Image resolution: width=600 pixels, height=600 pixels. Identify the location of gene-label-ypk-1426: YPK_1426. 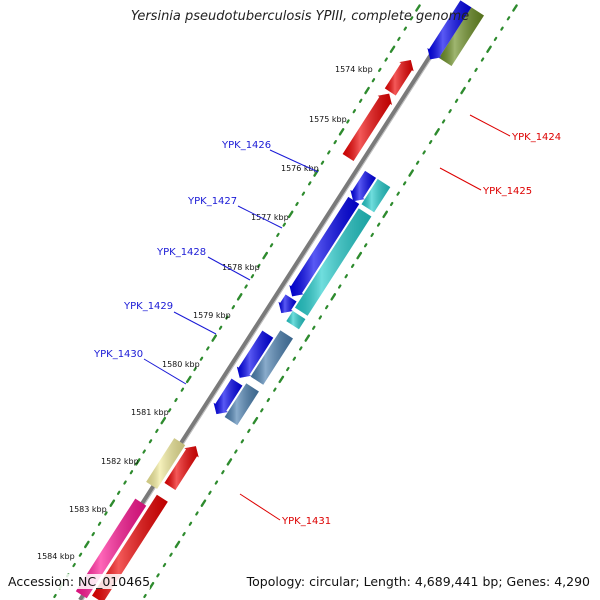
(246, 145).